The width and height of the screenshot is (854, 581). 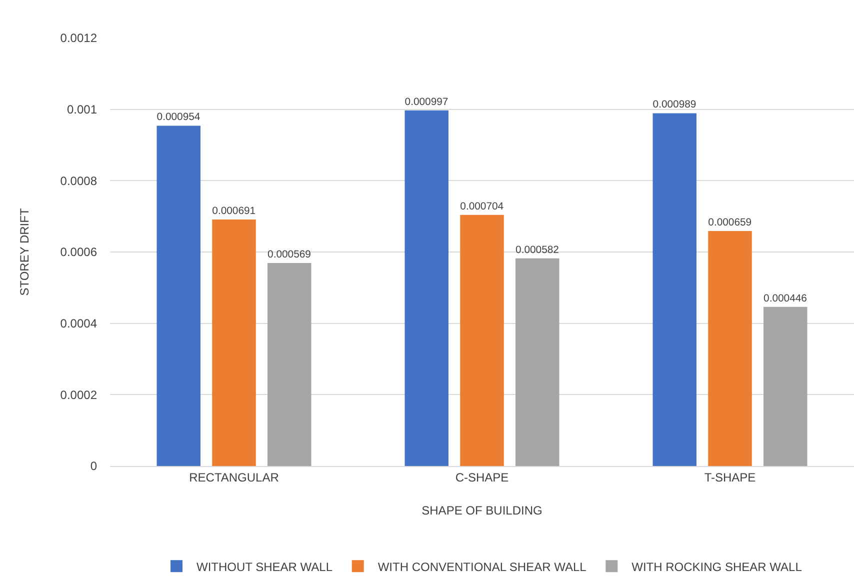 I want to click on data-label: 0.000954, so click(x=178, y=118).